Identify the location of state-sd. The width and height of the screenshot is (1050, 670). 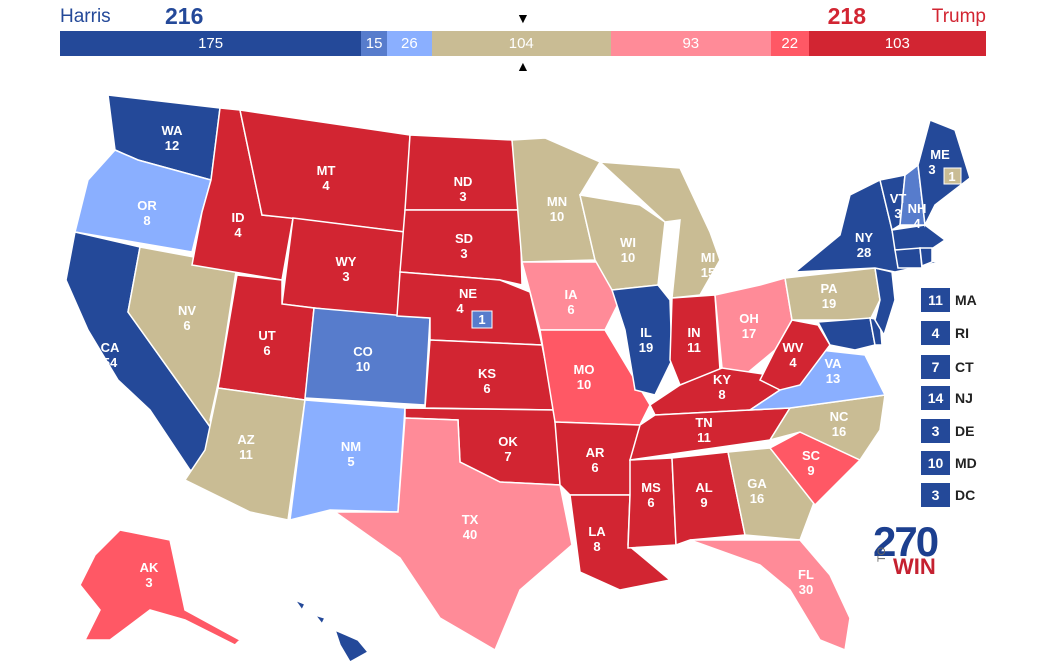
(461, 247).